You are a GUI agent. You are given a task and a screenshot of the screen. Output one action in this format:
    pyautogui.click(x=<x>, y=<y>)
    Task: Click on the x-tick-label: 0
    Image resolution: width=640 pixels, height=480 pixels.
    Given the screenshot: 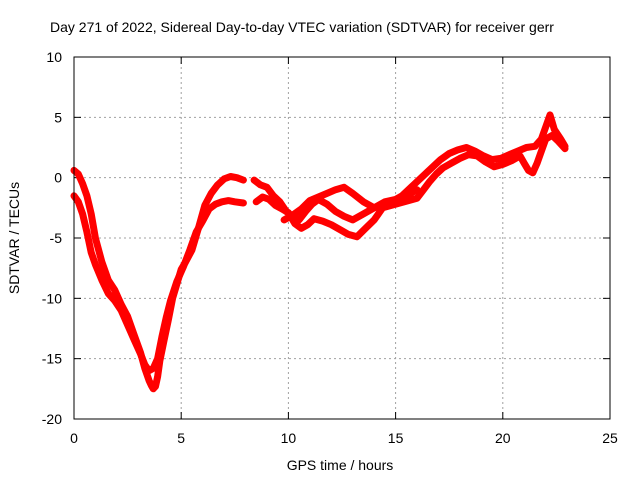 What is the action you would take?
    pyautogui.click(x=74, y=438)
    